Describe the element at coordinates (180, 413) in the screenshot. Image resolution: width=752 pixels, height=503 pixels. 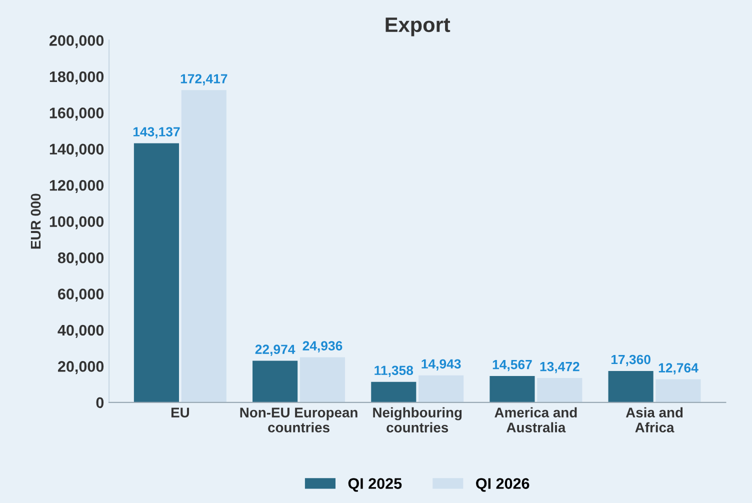
I see `x-tick-label: EU` at that location.